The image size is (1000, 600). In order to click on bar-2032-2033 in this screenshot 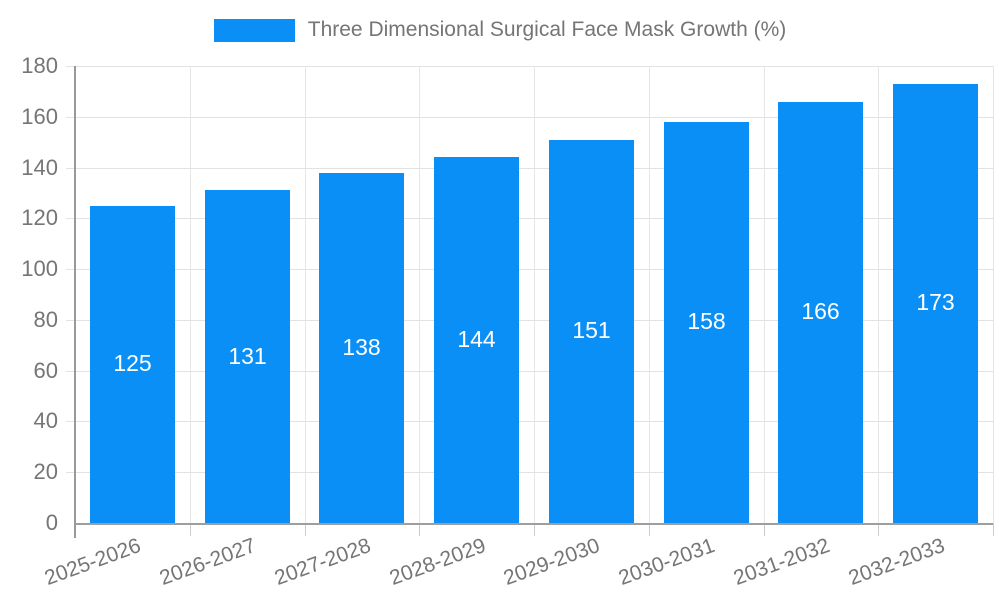, I will do `click(935, 303)`.